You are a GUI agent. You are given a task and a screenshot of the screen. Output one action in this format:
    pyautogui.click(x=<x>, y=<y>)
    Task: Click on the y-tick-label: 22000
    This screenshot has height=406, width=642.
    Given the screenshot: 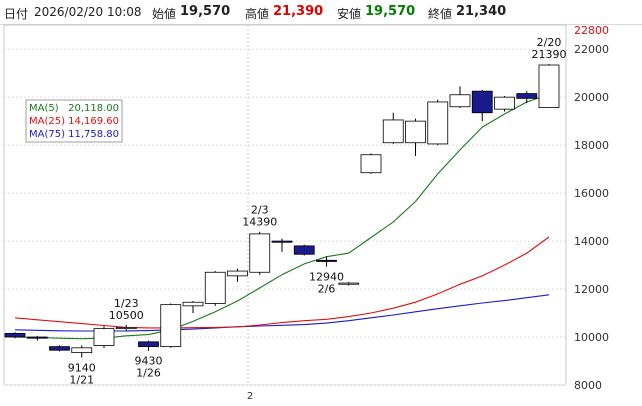 What is the action you would take?
    pyautogui.click(x=591, y=49)
    